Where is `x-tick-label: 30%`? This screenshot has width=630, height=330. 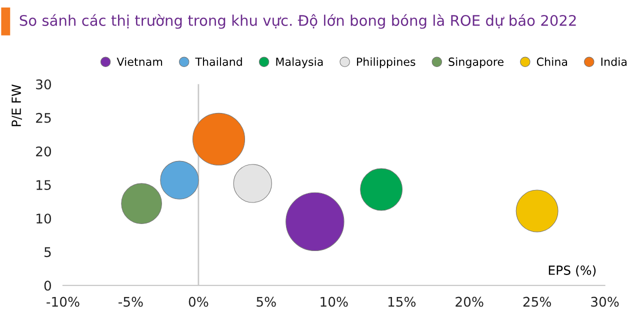 x-tick-label: 30% is located at coordinates (605, 301).